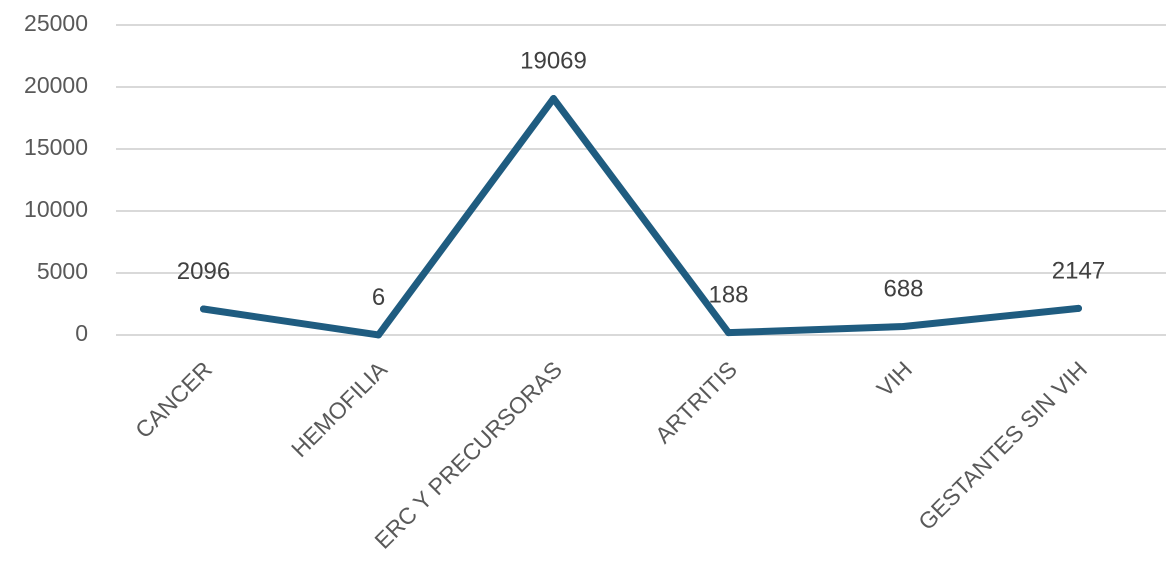 The height and width of the screenshot is (563, 1168). Describe the element at coordinates (81, 333) in the screenshot. I see `y-tick-label-0: 0` at that location.